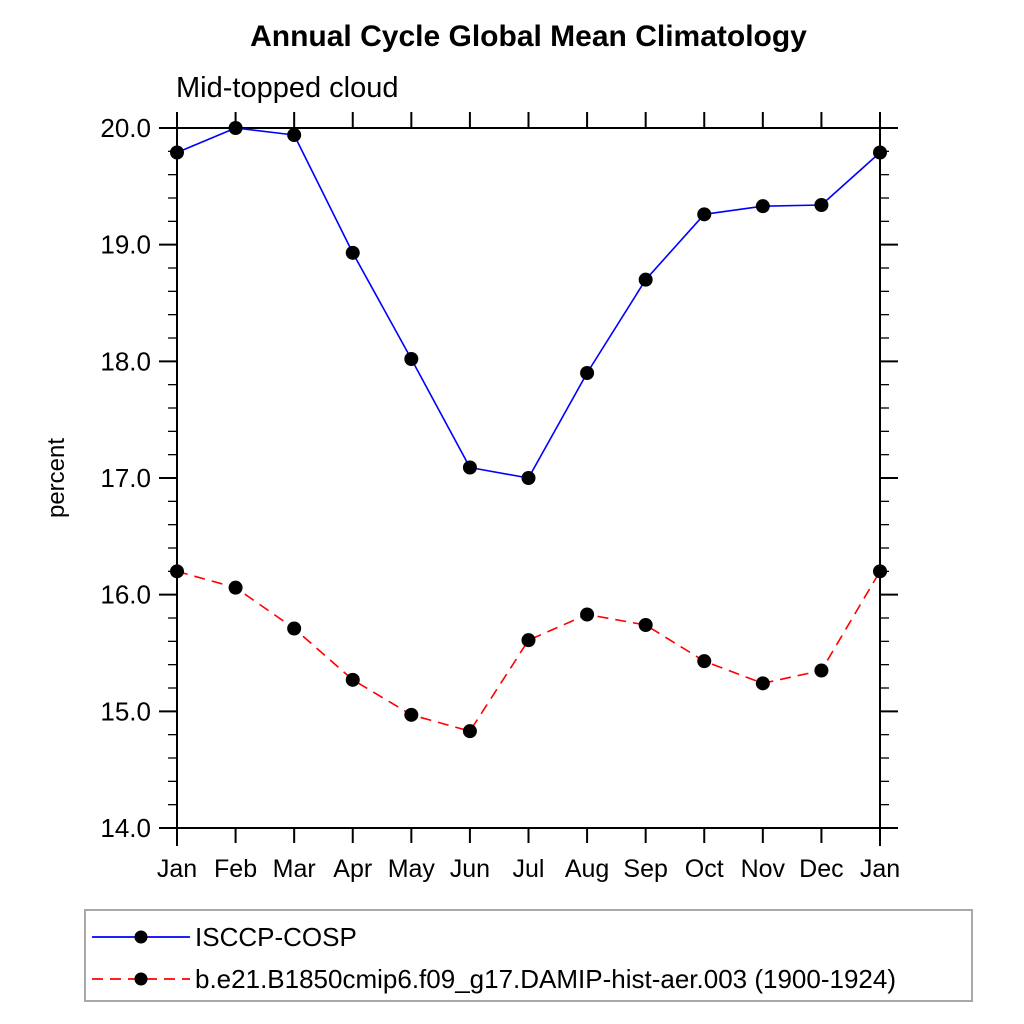 The width and height of the screenshot is (1024, 1024). Describe the element at coordinates (294, 869) in the screenshot. I see `x-tick-label: Mar` at that location.